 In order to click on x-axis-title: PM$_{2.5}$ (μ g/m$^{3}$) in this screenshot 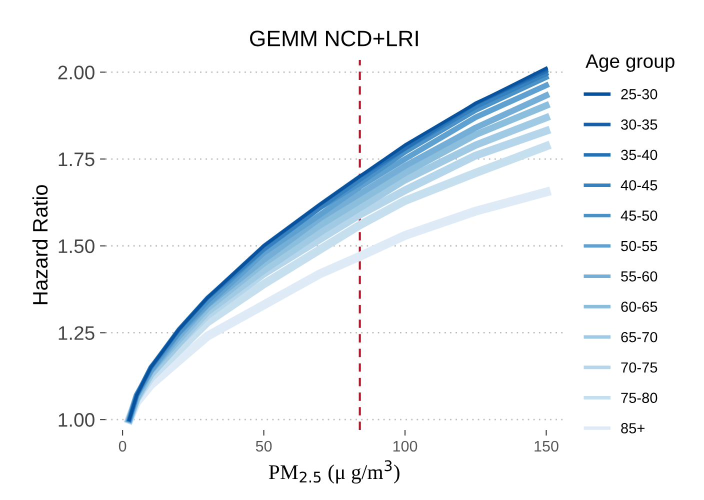, I will do `click(334, 472)`.